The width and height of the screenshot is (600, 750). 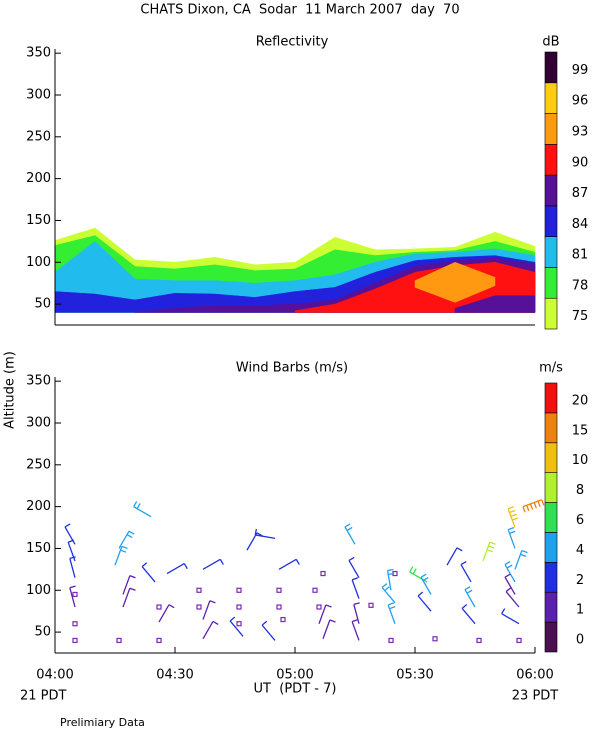 What do you see at coordinates (580, 224) in the screenshot?
I see `colorbar-label: 84` at bounding box center [580, 224].